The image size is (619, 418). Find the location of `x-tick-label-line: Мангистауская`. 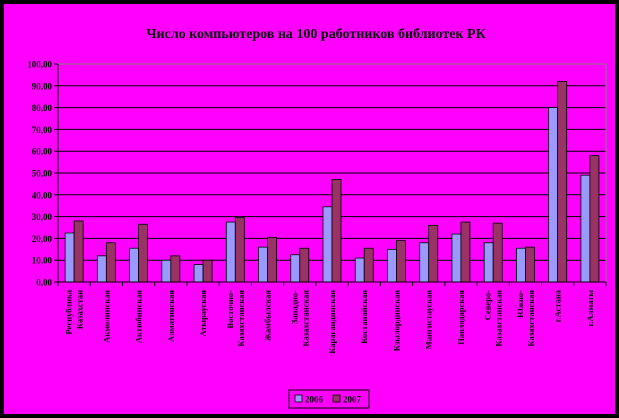

x-tick-label-line: Мангистауская is located at coordinates (429, 320).